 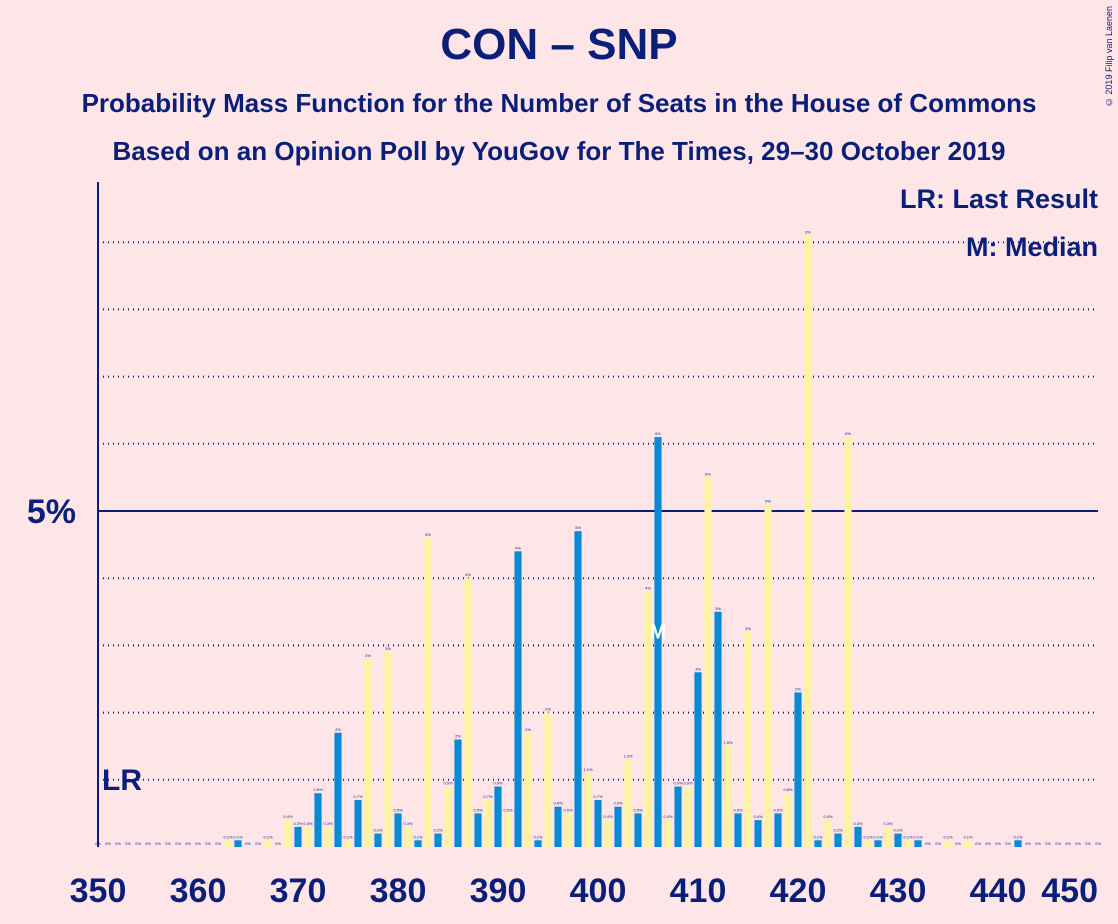 I want to click on chart-title: CON – SNP, so click(x=559, y=44).